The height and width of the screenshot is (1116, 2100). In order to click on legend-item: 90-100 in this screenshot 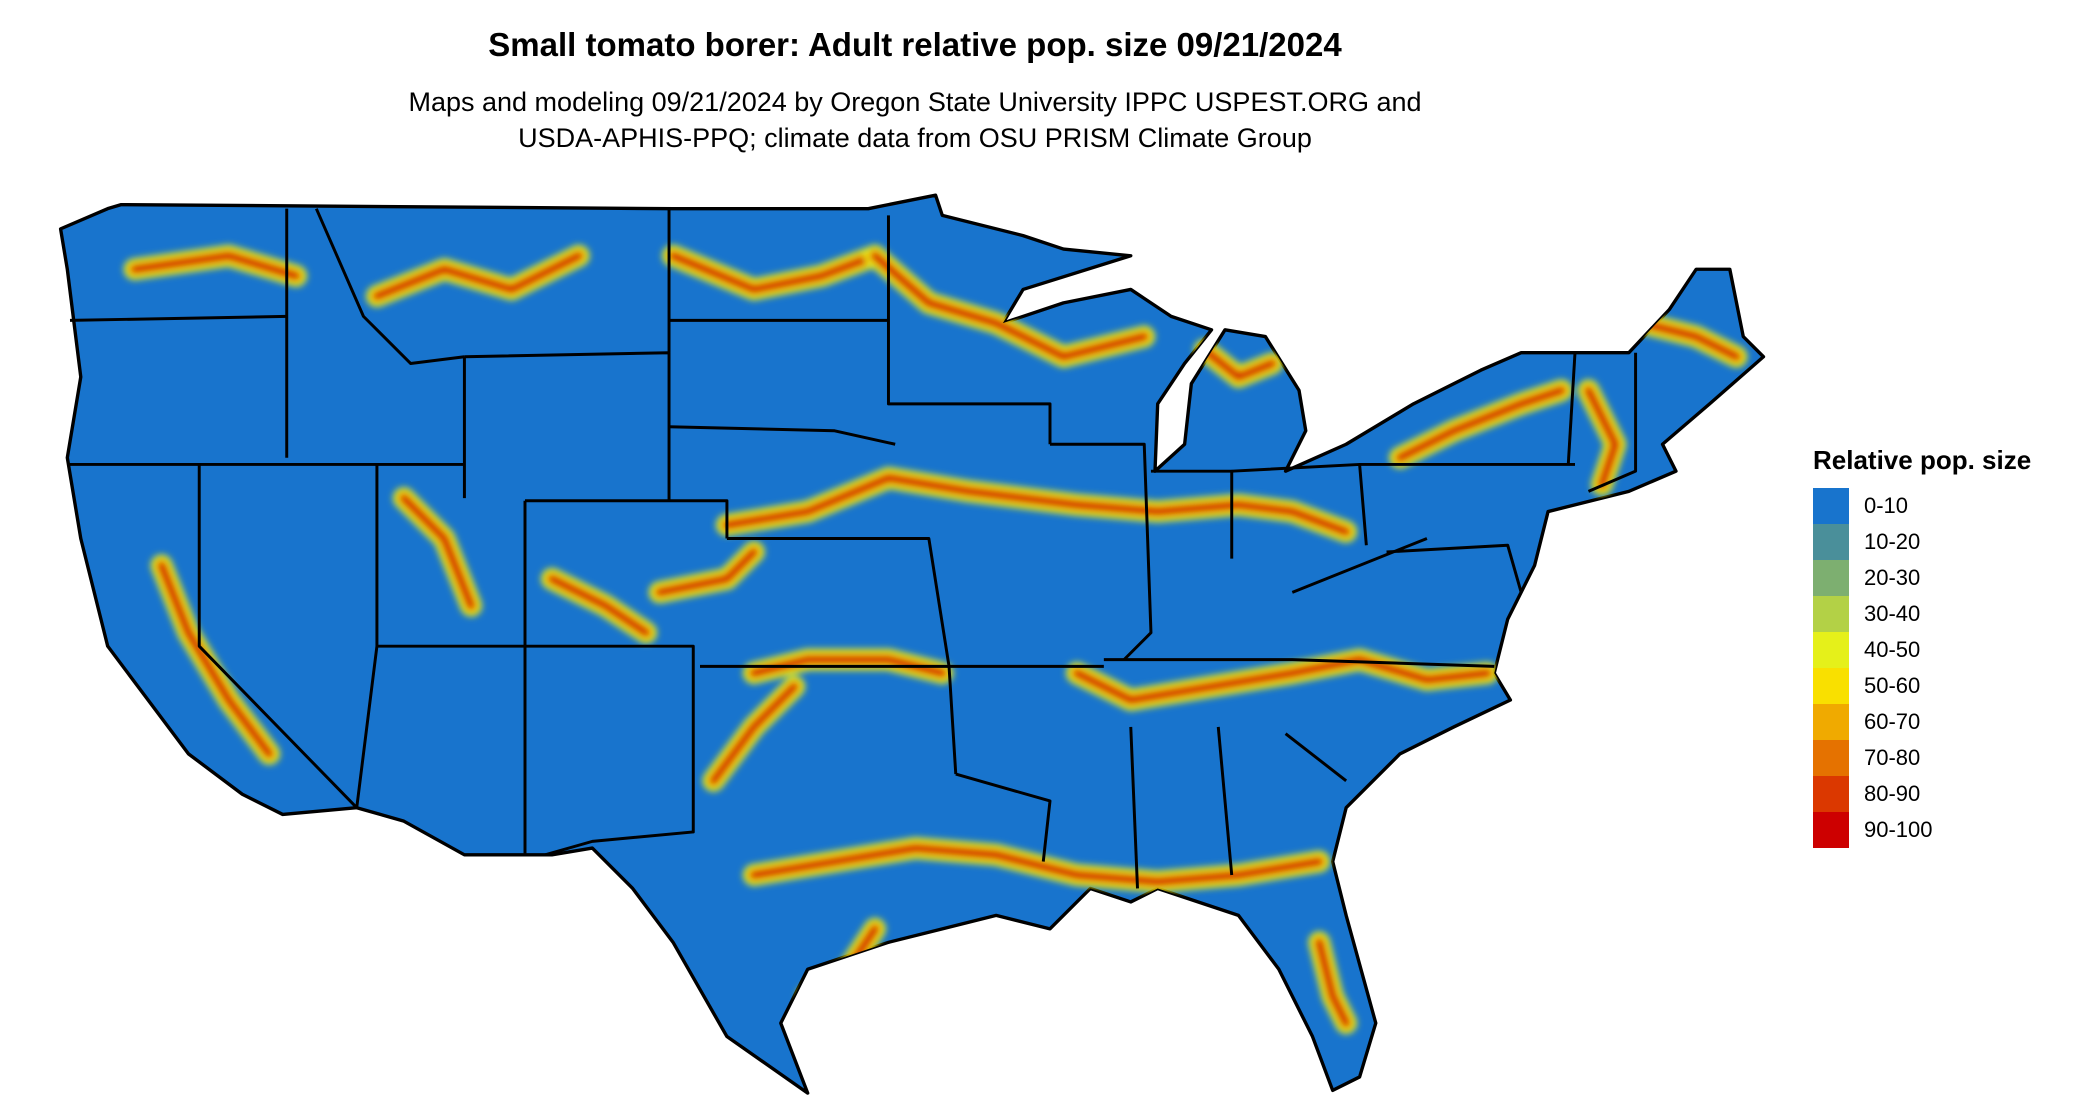, I will do `click(1922, 830)`.